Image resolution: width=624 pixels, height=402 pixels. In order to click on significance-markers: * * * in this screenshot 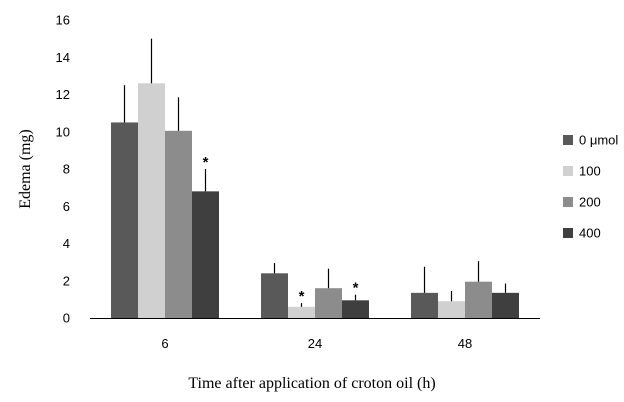, I will do `click(281, 229)`.